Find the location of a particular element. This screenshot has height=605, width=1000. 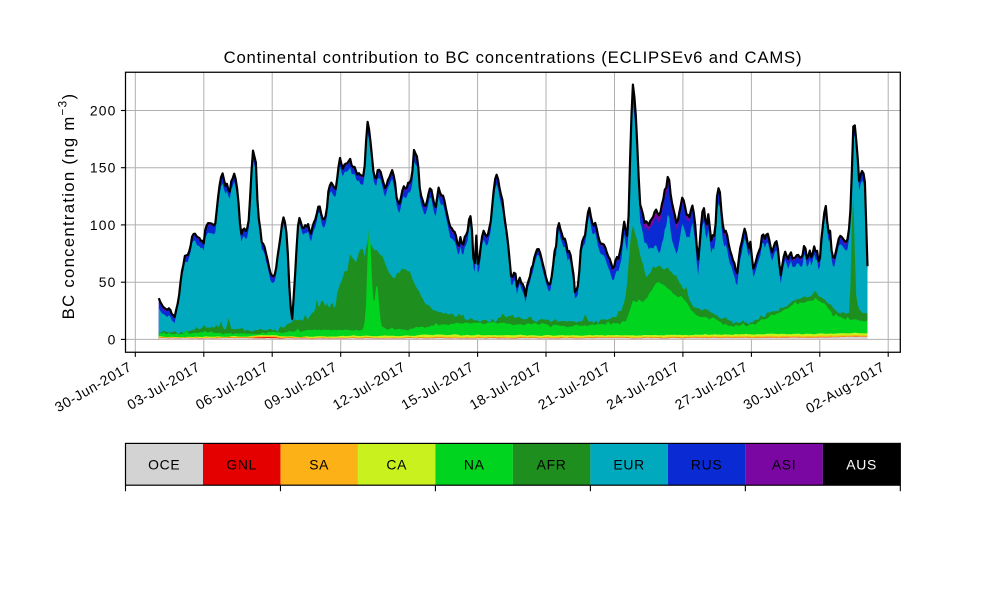

svg-text: 200 is located at coordinates (103, 111).